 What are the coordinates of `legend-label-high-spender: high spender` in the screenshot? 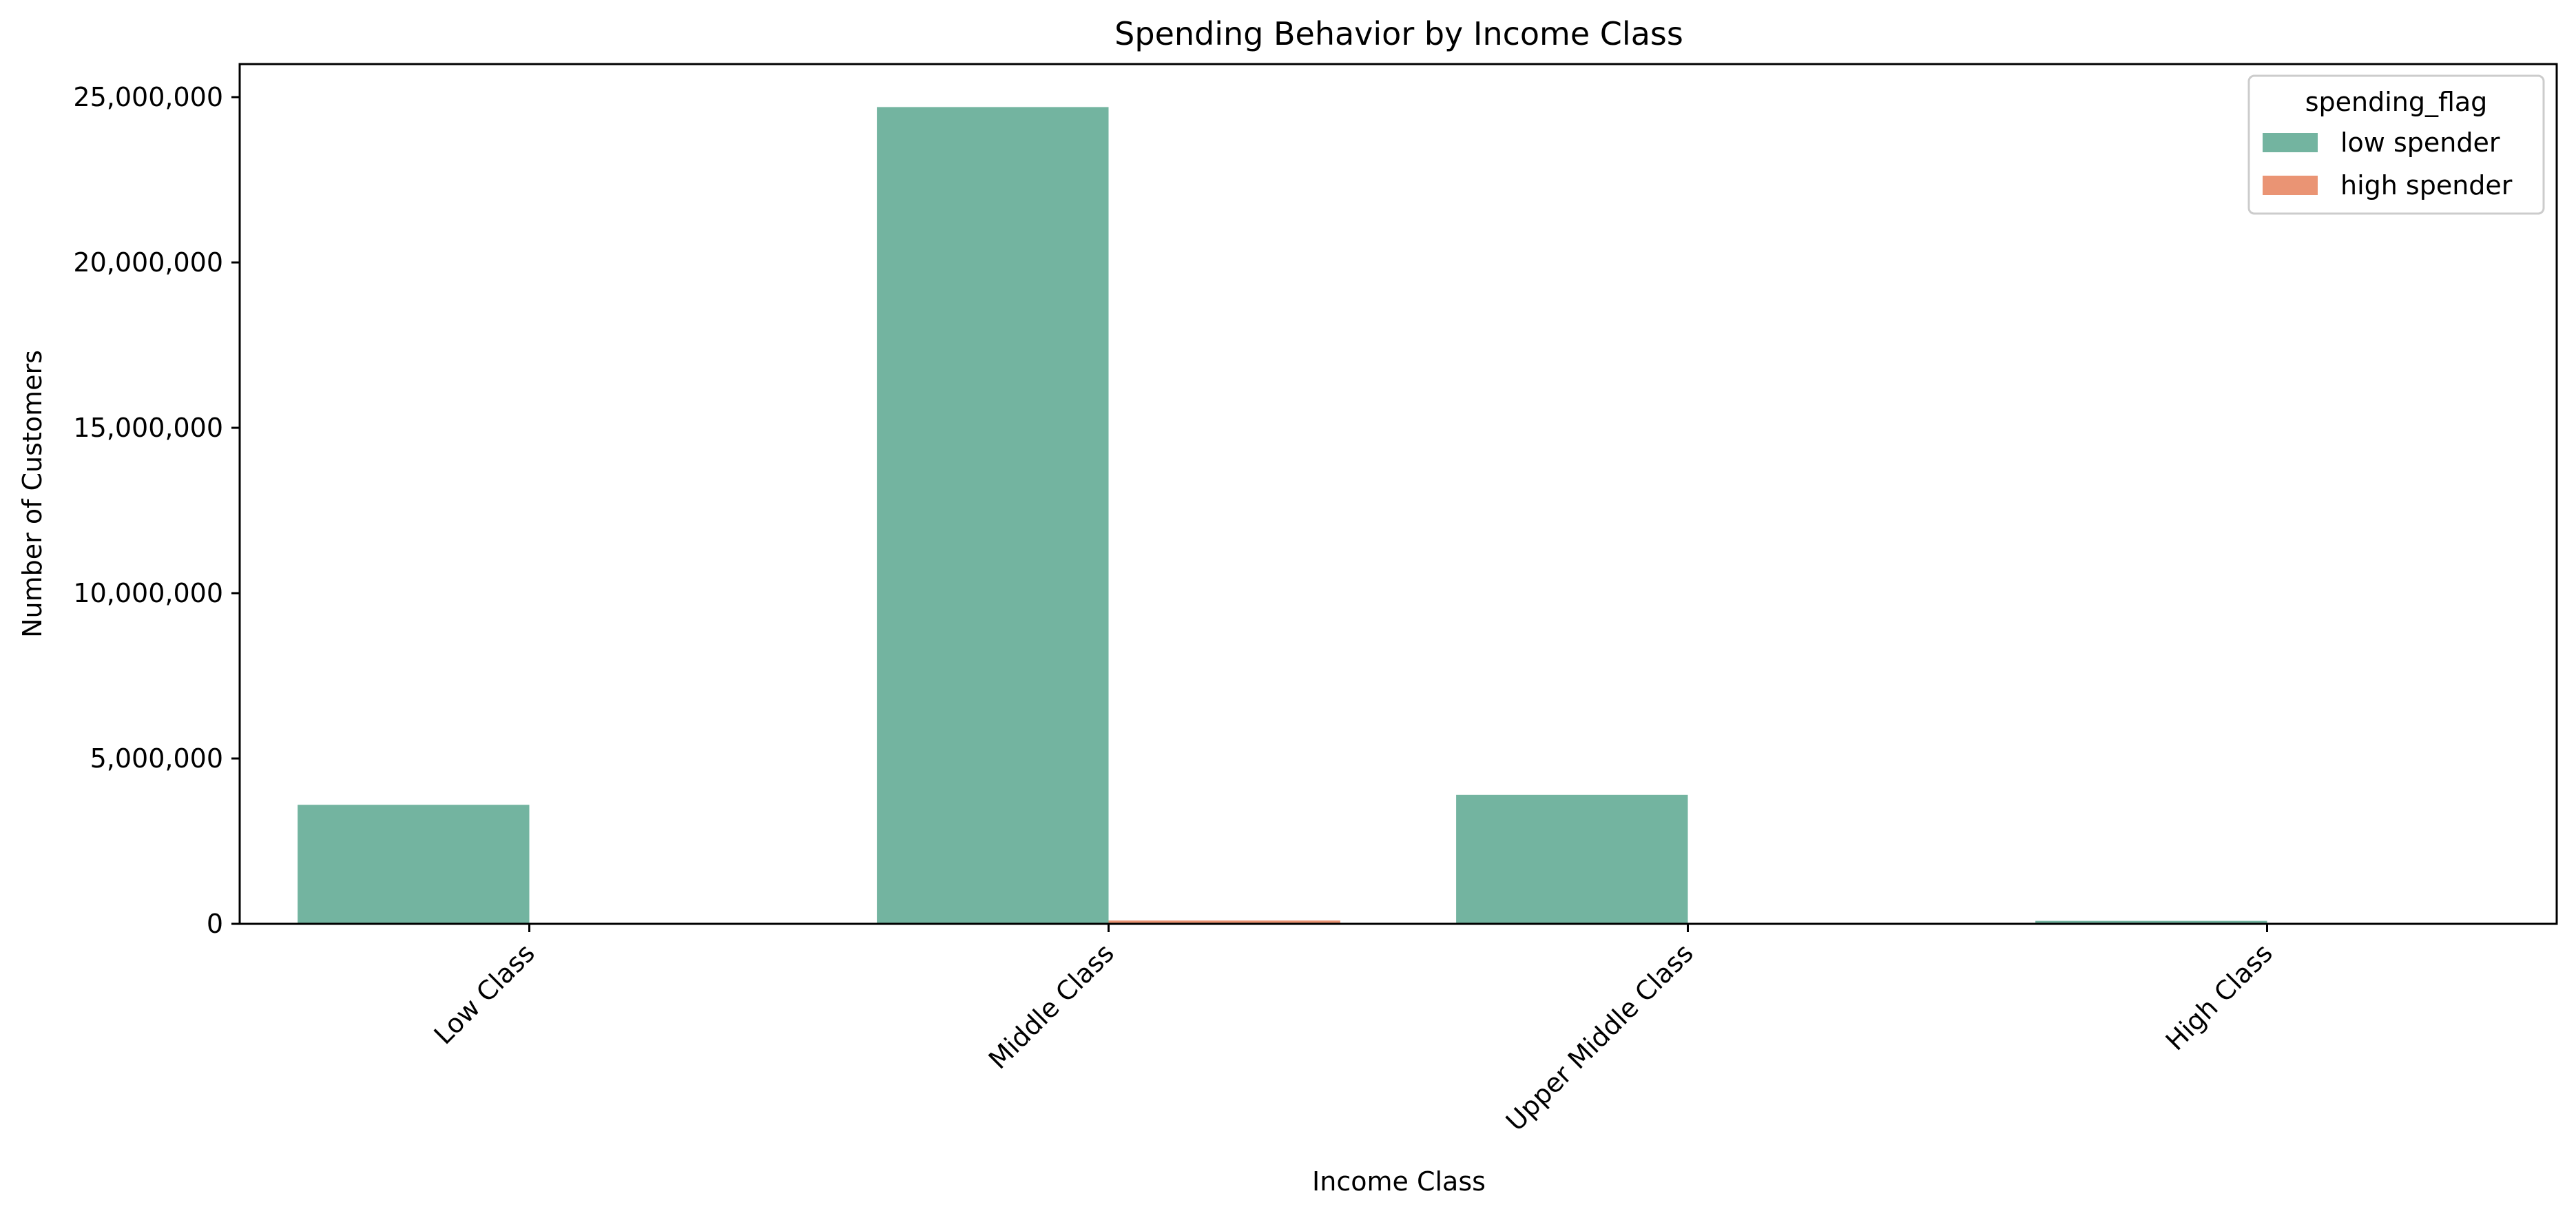 It's located at (2426, 185).